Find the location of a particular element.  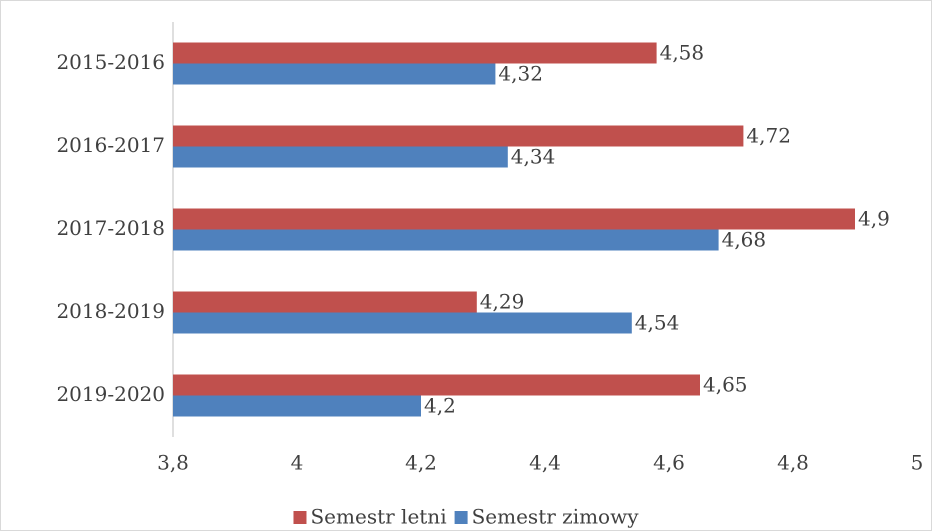

x-tick-label: 4,2 is located at coordinates (421, 463).